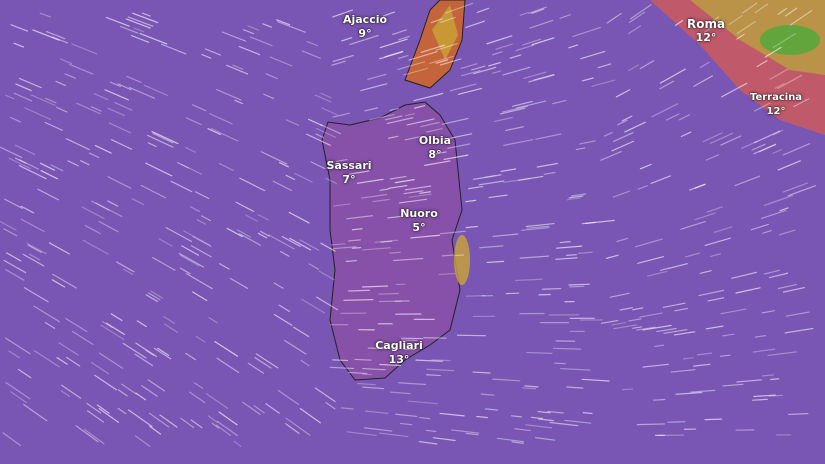 The height and width of the screenshot is (464, 825). I want to click on city-label-olbia: Olbia 8°, so click(435, 148).